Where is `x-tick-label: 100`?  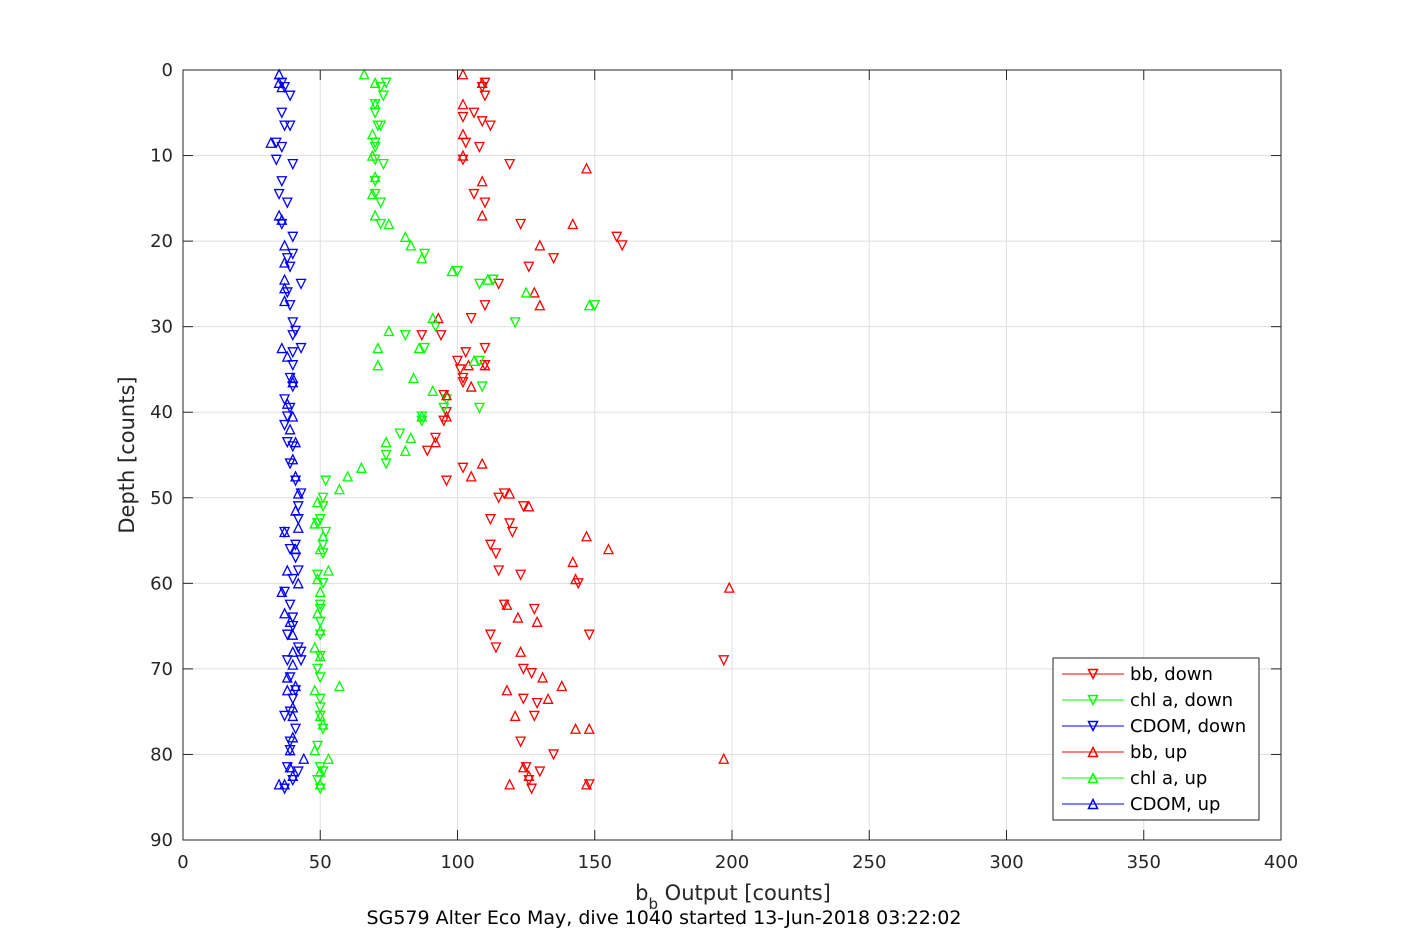 x-tick-label: 100 is located at coordinates (457, 862).